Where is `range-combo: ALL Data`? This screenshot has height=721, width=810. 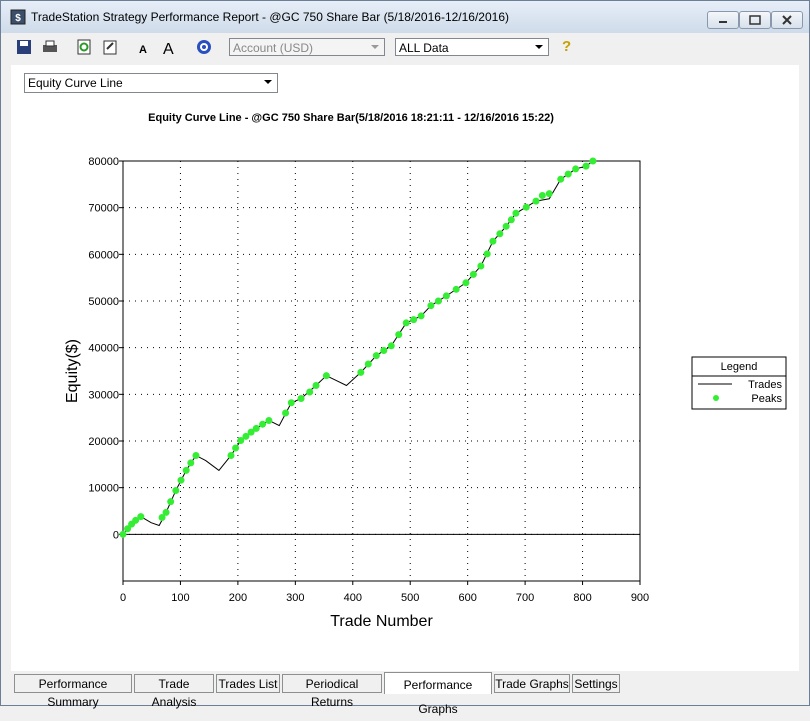
range-combo: ALL Data is located at coordinates (472, 47).